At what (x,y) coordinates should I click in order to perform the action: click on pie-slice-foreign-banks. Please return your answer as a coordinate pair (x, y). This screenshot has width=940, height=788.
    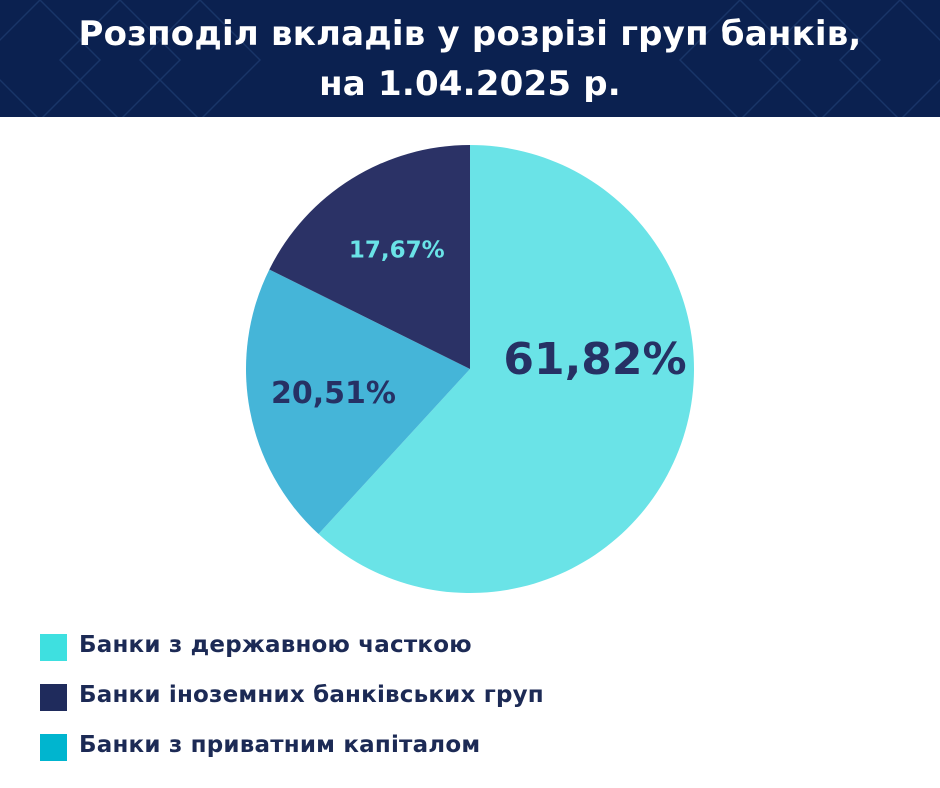
    Looking at the image, I should click on (369, 257).